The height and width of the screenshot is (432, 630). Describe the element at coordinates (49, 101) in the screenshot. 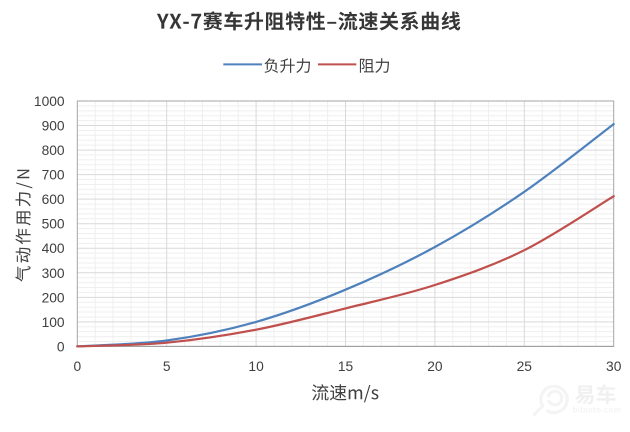

I see `svg-text: 1000` at that location.